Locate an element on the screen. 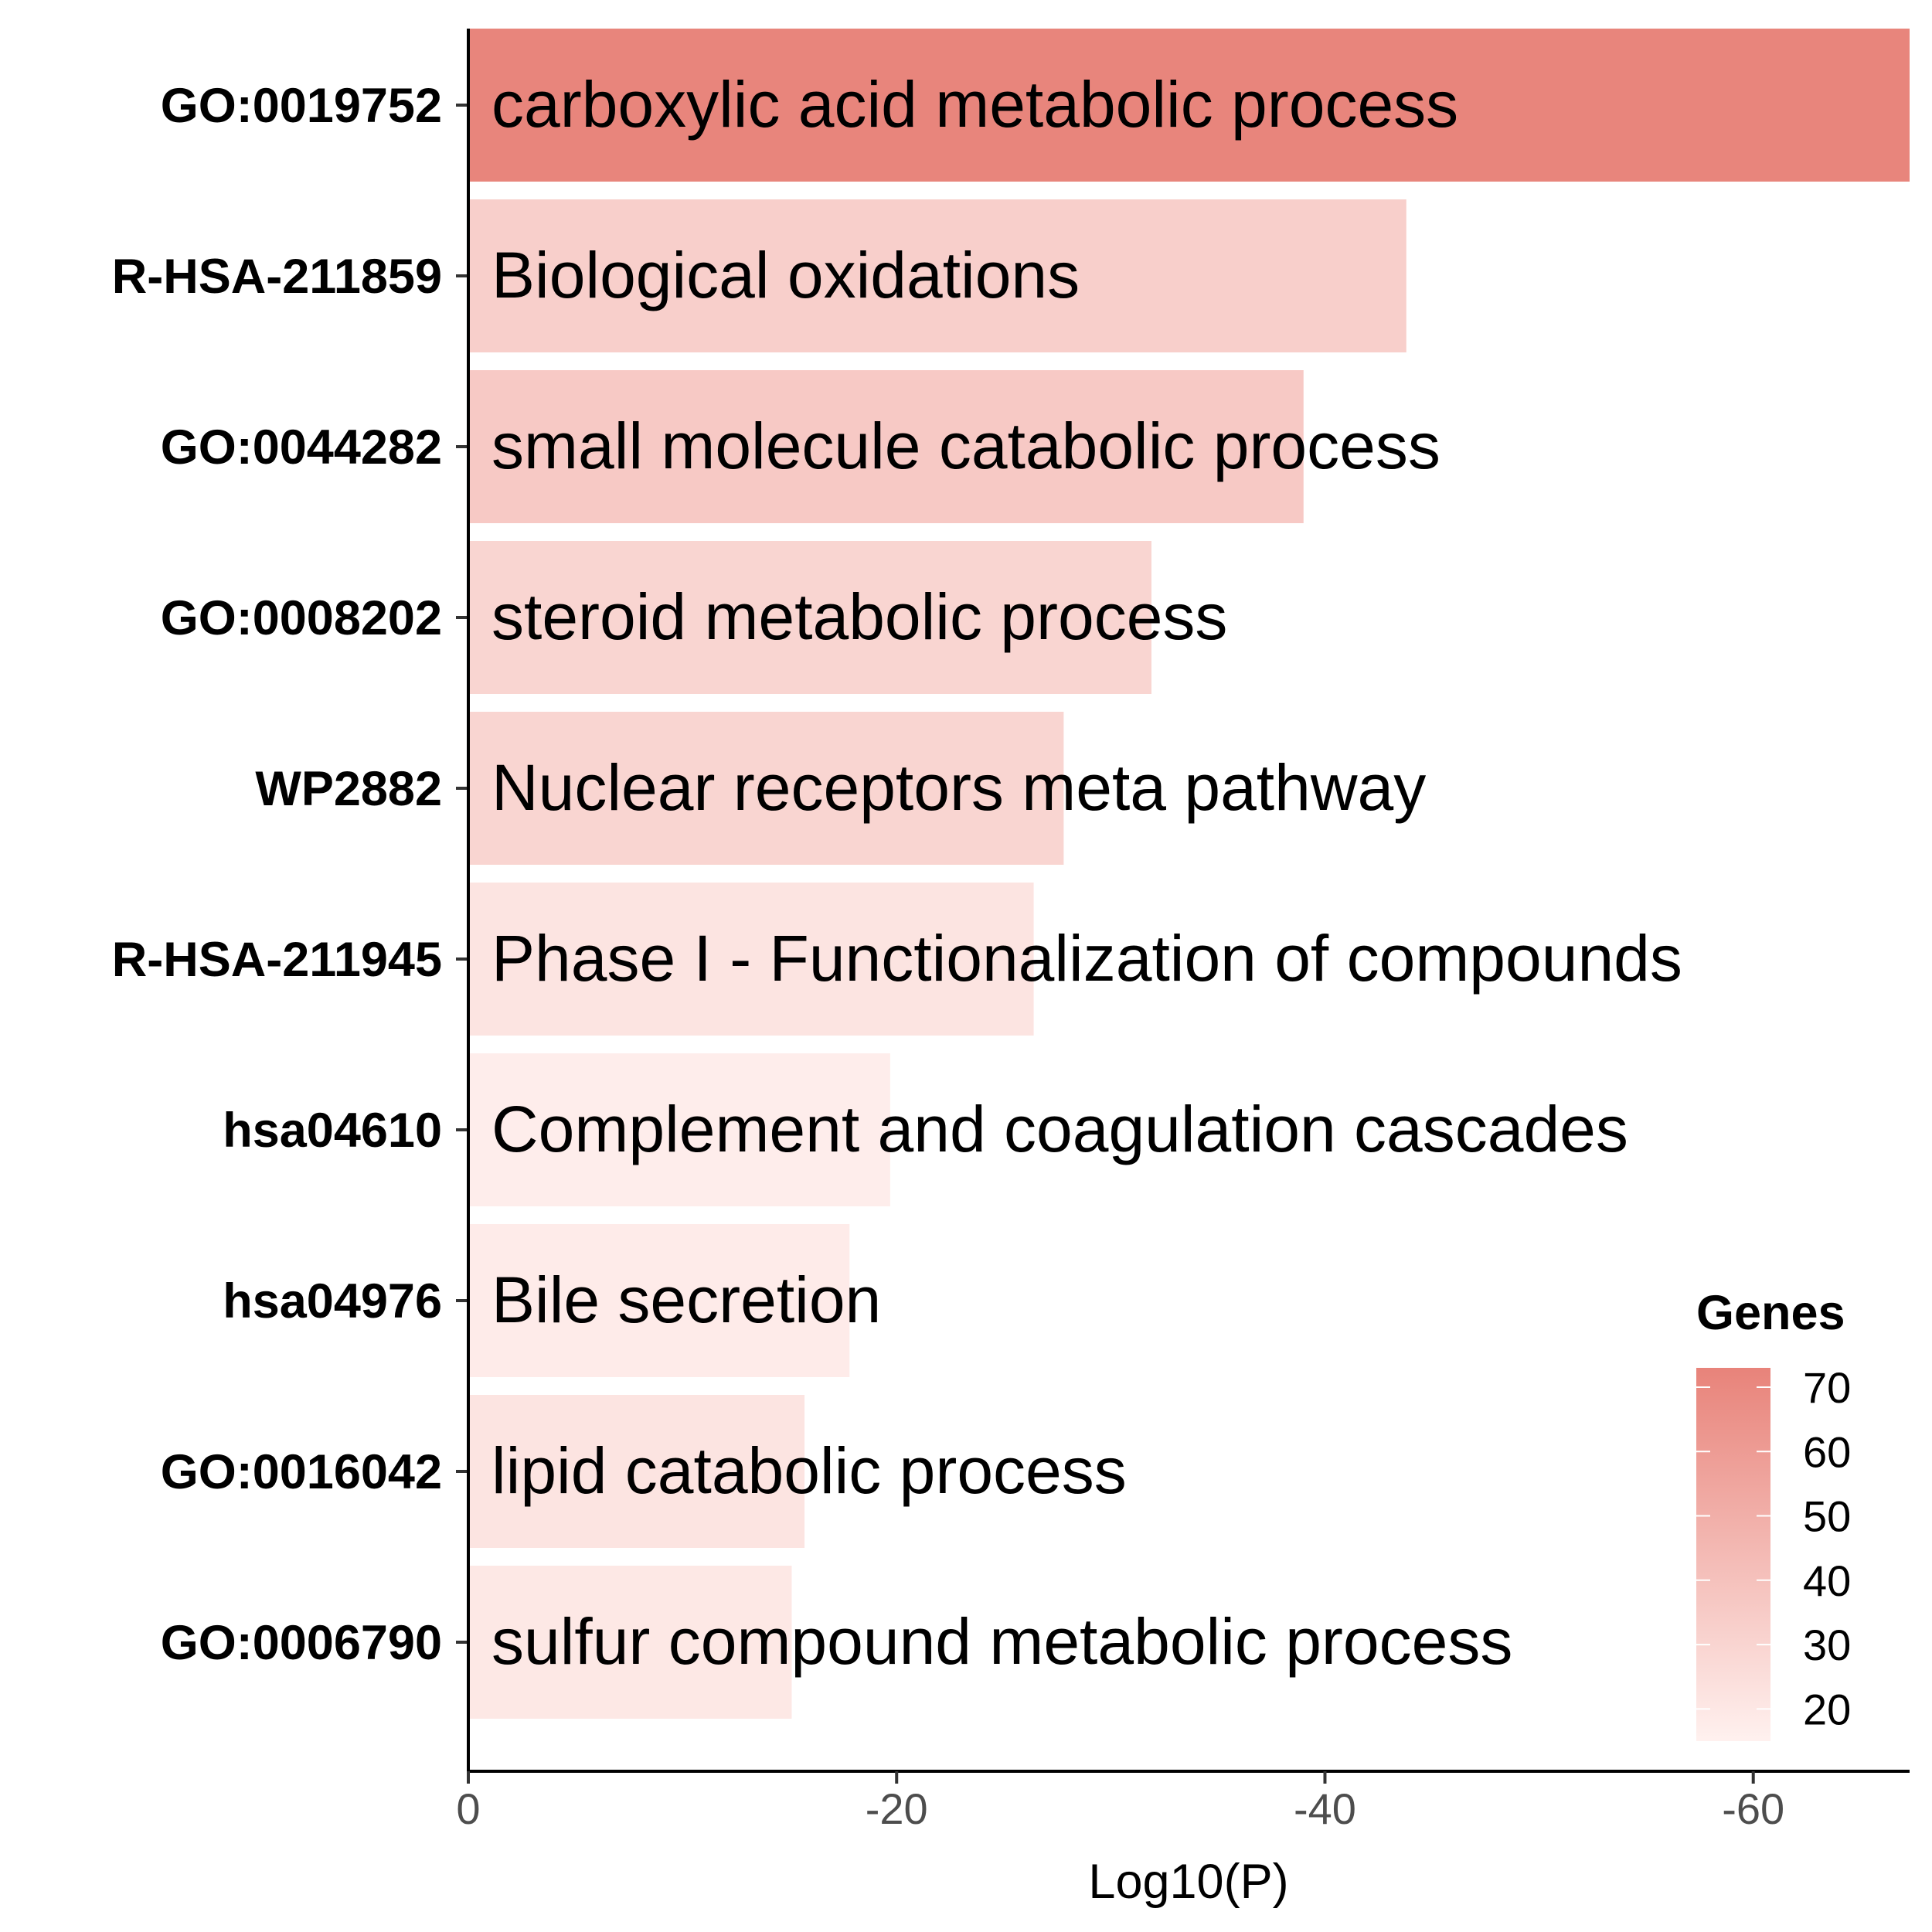  legend-tick-label: 20 is located at coordinates (1827, 1709).